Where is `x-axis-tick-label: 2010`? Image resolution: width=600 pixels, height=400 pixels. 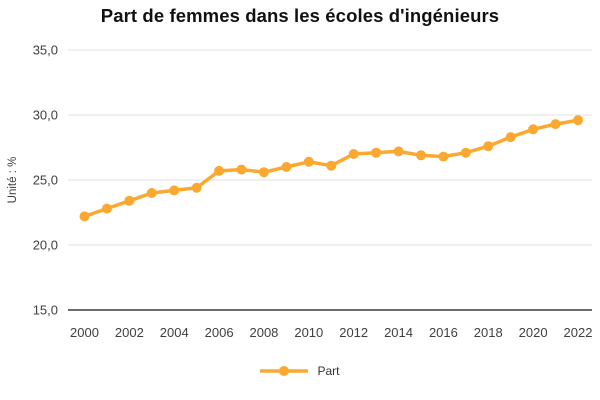
x-axis-tick-label: 2010 is located at coordinates (308, 332).